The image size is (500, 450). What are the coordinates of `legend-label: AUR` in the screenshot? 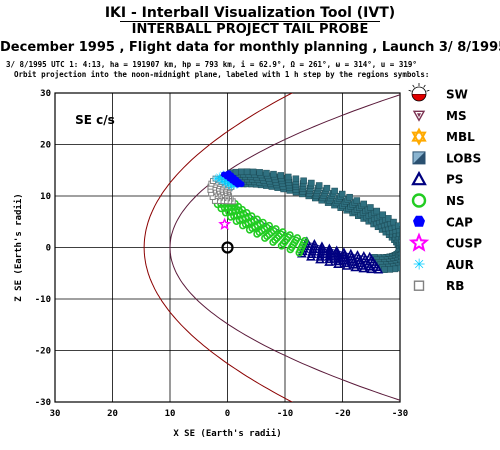 It's located at (460, 265).